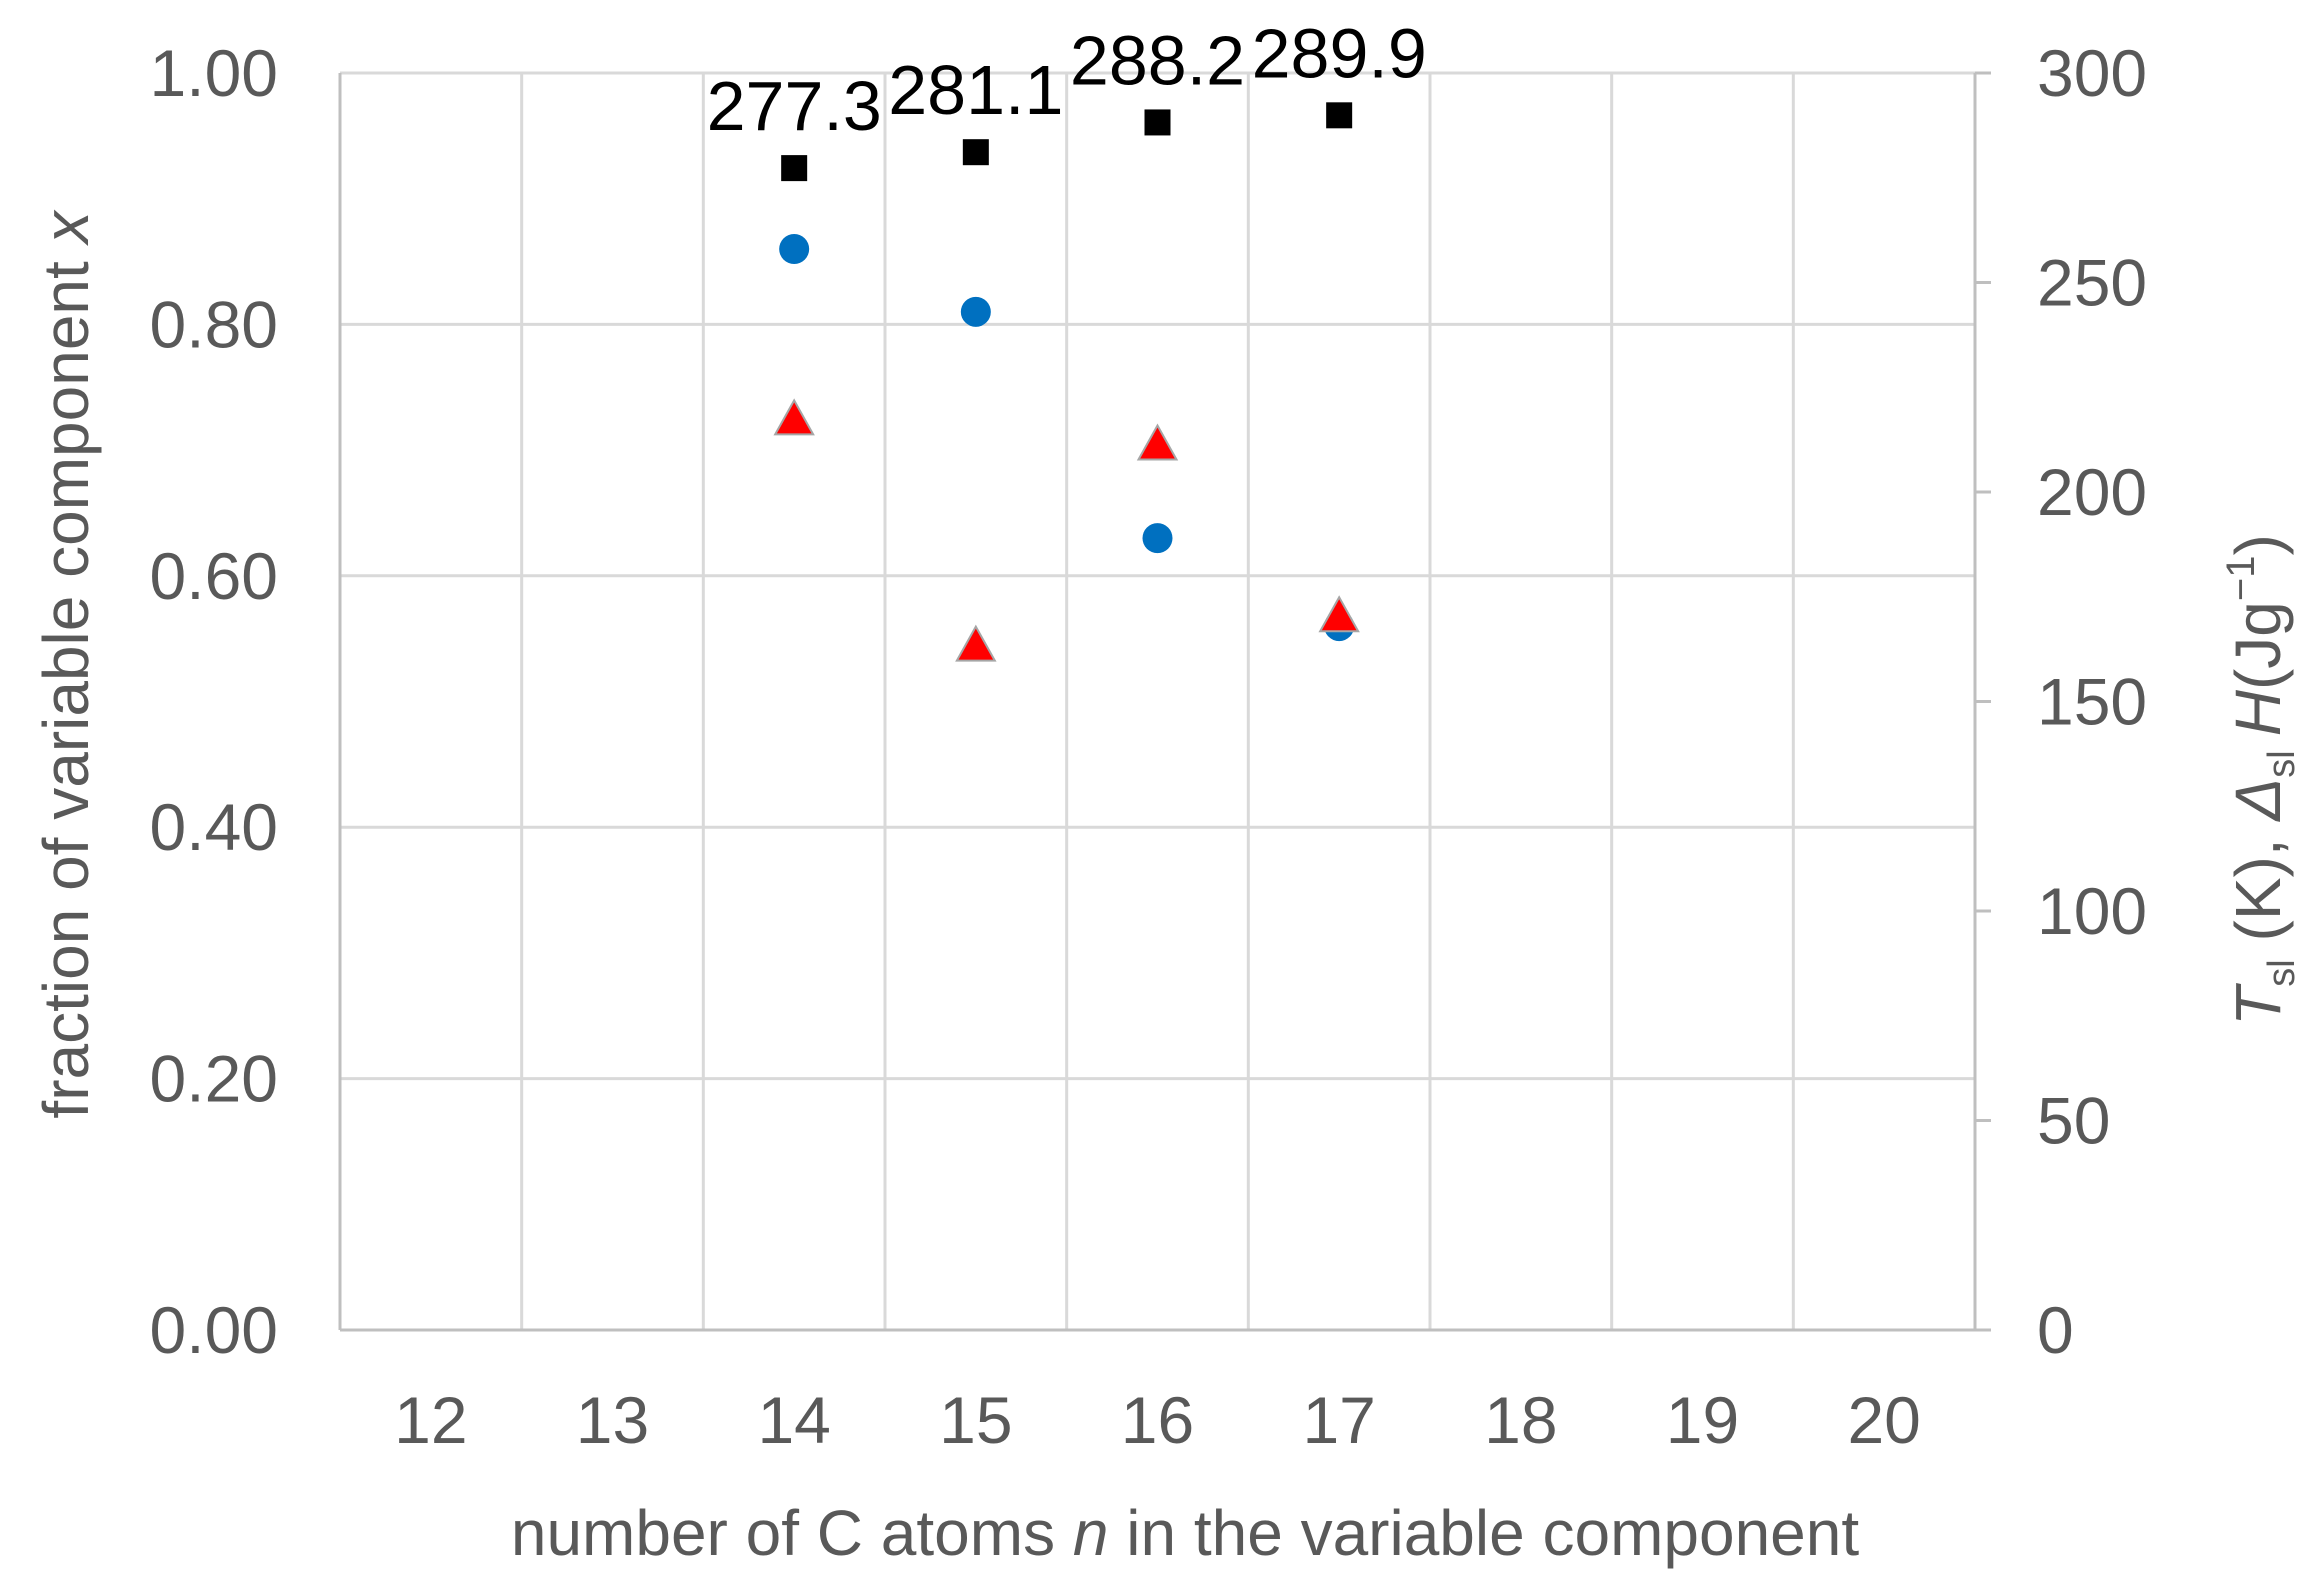 The image size is (2315, 1594). What do you see at coordinates (66, 227) in the screenshot?
I see `left-y-axis-title-var: x` at bounding box center [66, 227].